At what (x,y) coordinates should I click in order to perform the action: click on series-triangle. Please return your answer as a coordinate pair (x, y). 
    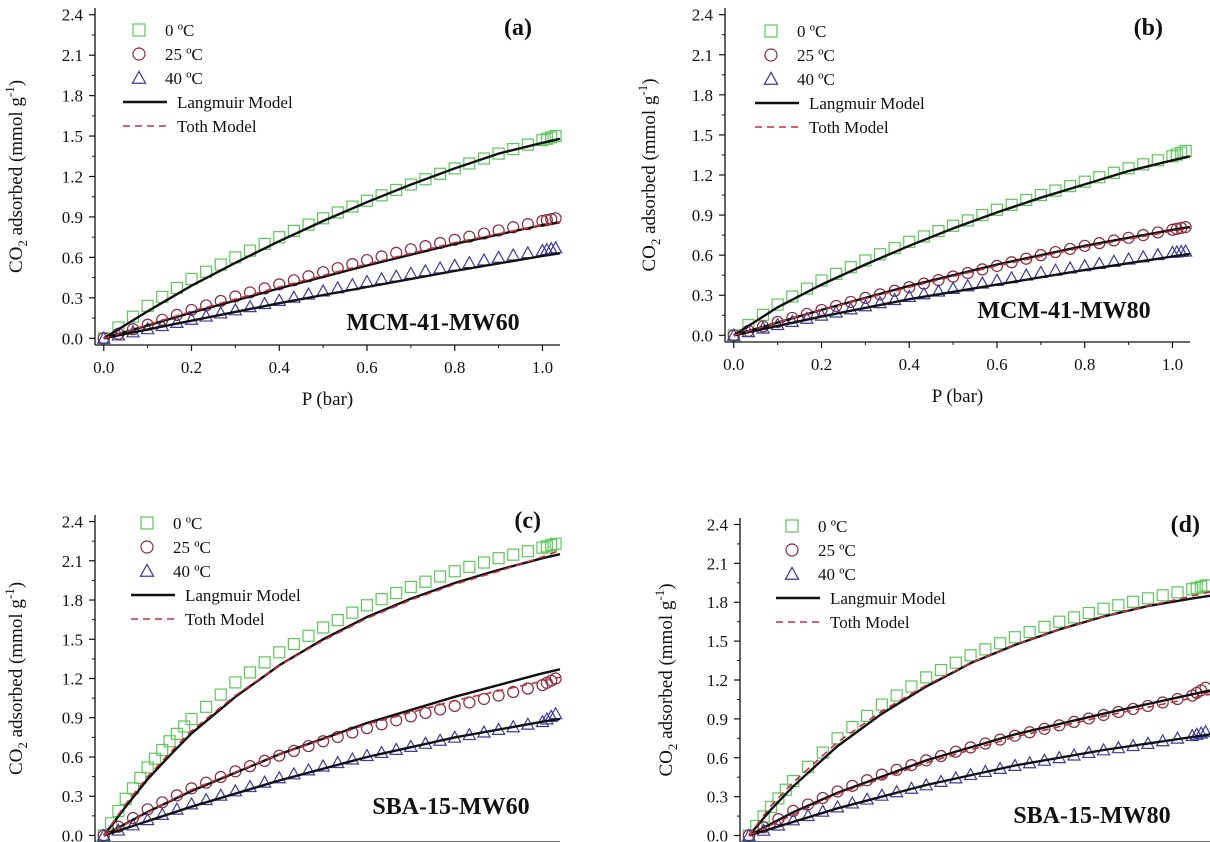
    Looking at the image, I should click on (329, 292).